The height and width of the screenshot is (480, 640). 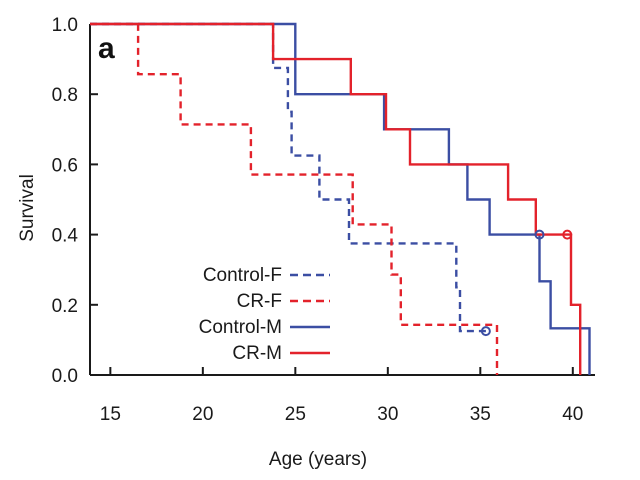 What do you see at coordinates (65, 236) in the screenshot?
I see `y-tick-label: 0.4` at bounding box center [65, 236].